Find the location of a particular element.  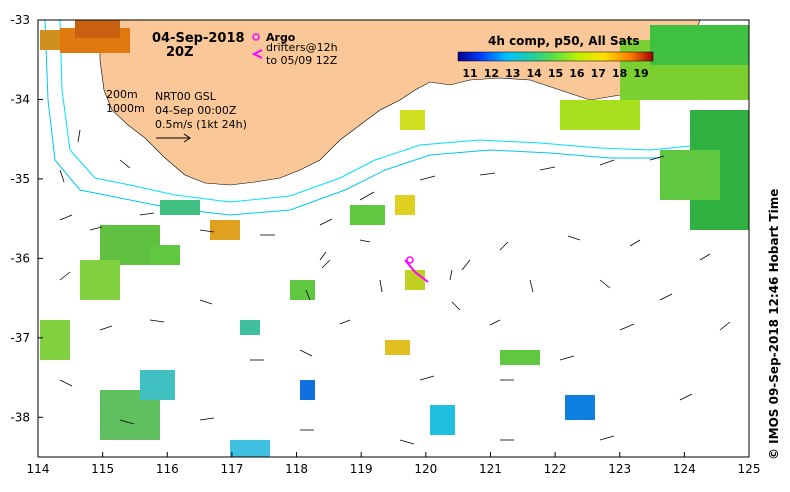

x-tick-label: 122 is located at coordinates (555, 469).